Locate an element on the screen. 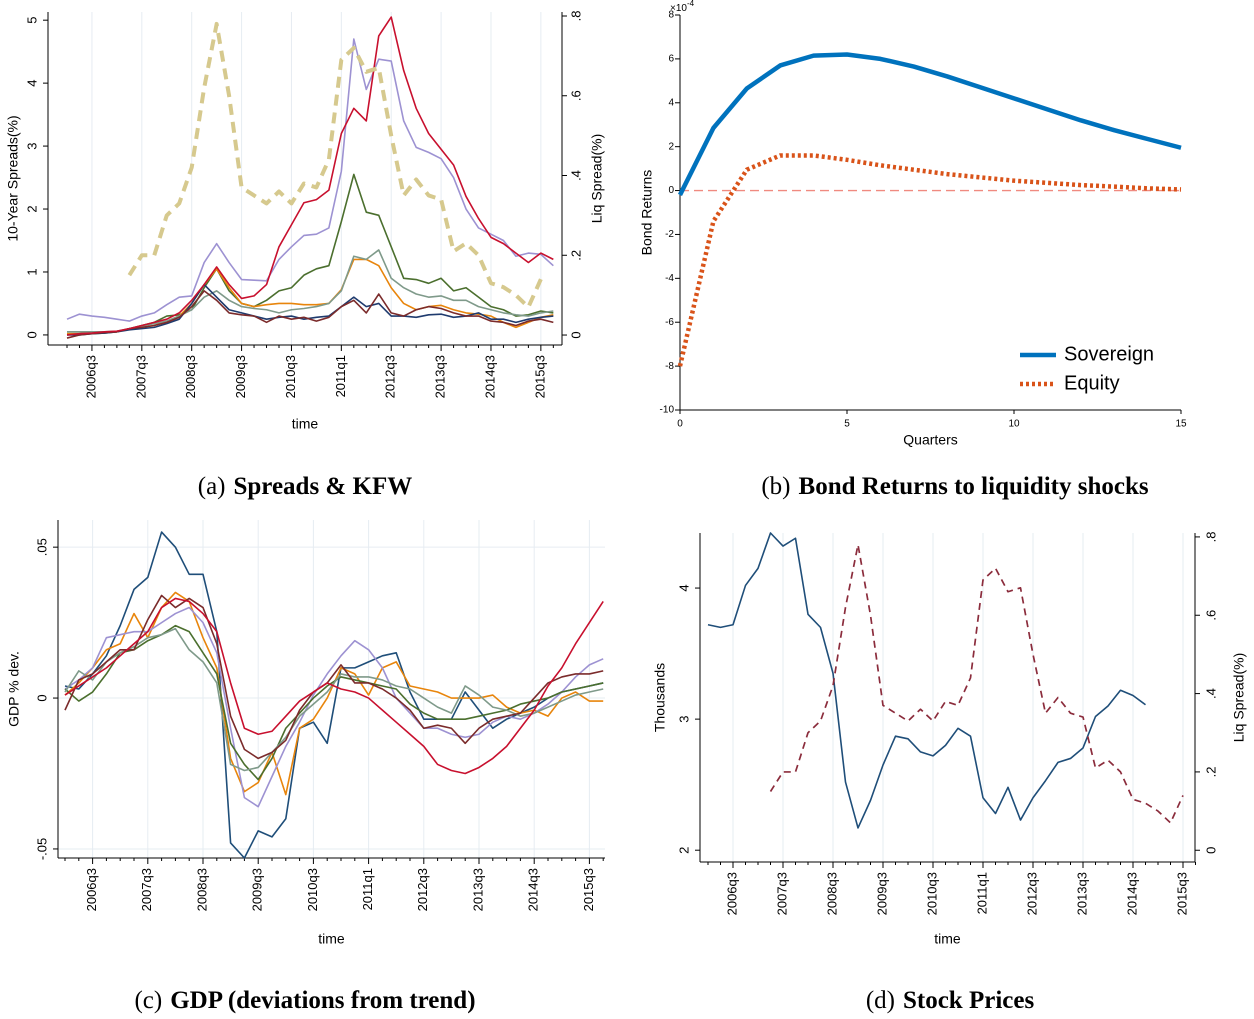 The width and height of the screenshot is (1254, 1019). y-scale-label: ×10⁻⁴ is located at coordinates (682, 7).